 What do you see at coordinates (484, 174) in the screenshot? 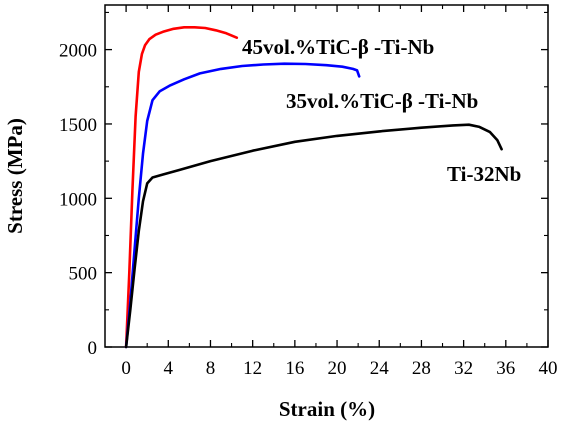
I see `series-label-ti32nb: Ti-32Nb` at bounding box center [484, 174].